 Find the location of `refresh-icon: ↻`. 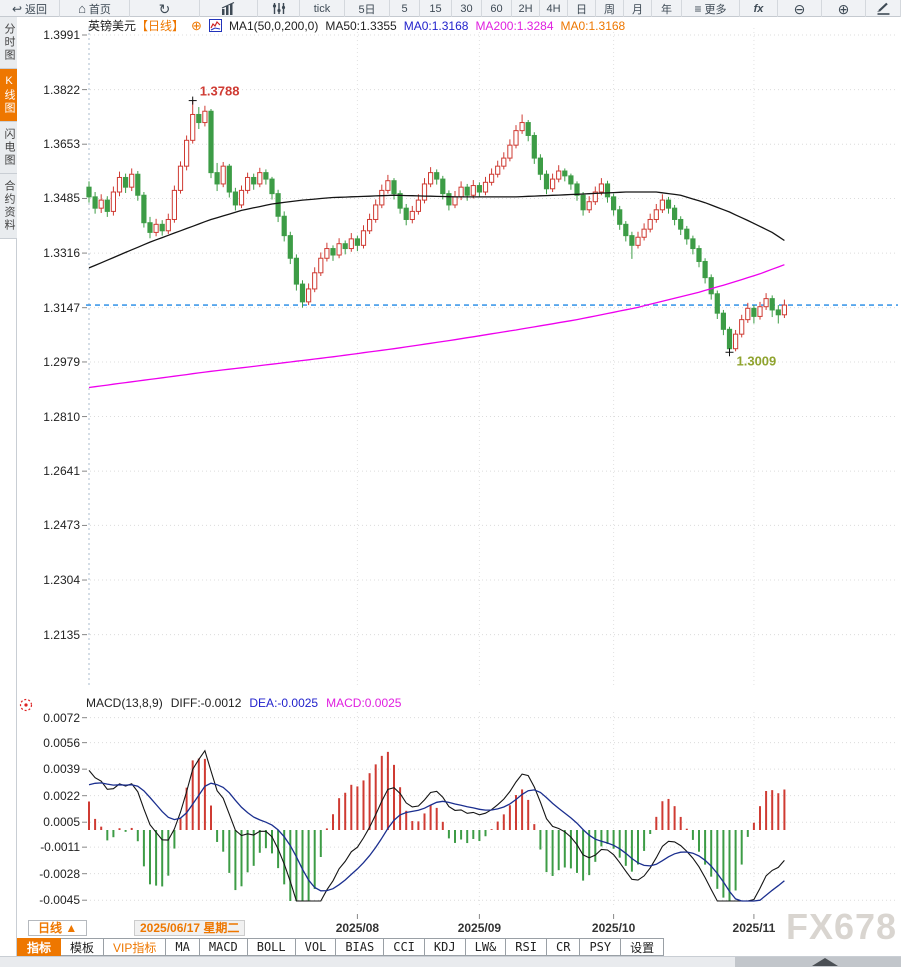

refresh-icon: ↻ is located at coordinates (164, 8).